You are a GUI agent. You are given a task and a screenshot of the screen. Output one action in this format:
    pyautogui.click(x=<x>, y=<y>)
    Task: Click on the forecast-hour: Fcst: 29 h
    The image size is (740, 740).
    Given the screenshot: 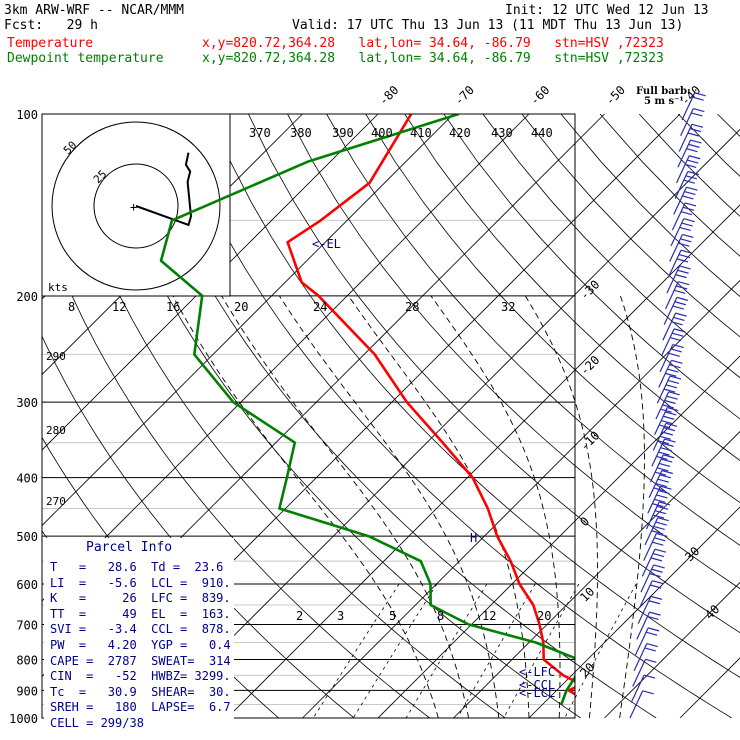 What is the action you would take?
    pyautogui.click(x=51, y=25)
    